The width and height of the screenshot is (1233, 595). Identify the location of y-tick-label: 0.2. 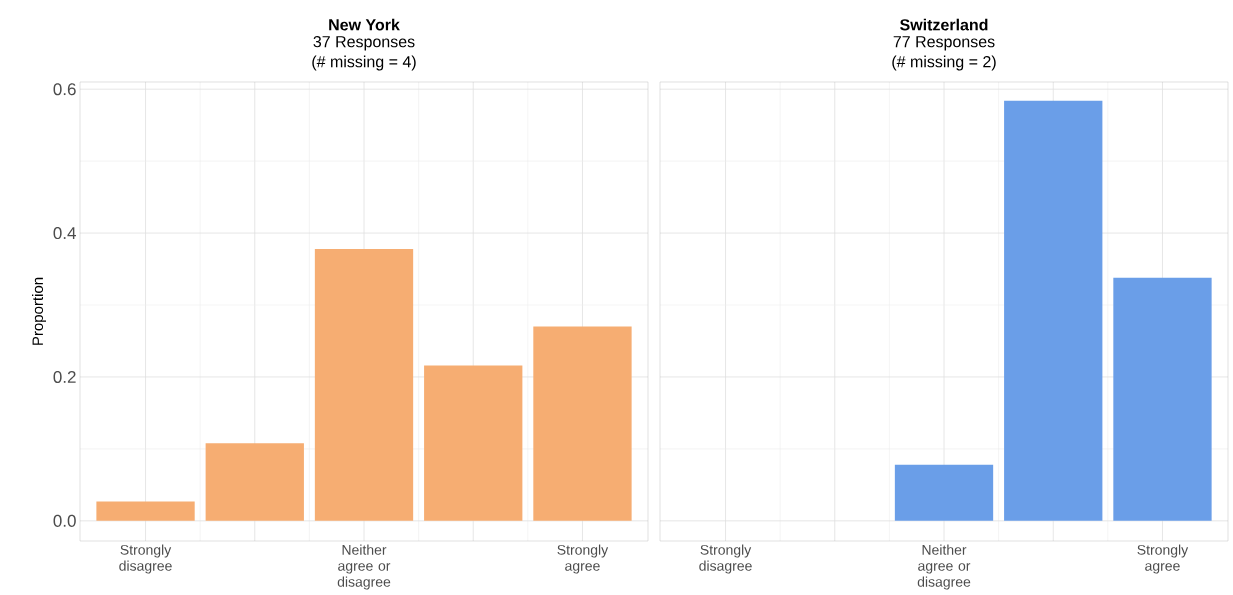
(64, 376).